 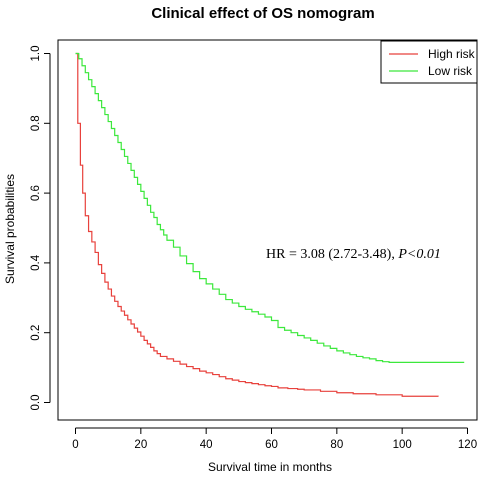 What do you see at coordinates (140, 445) in the screenshot?
I see `x-tick-label: 20` at bounding box center [140, 445].